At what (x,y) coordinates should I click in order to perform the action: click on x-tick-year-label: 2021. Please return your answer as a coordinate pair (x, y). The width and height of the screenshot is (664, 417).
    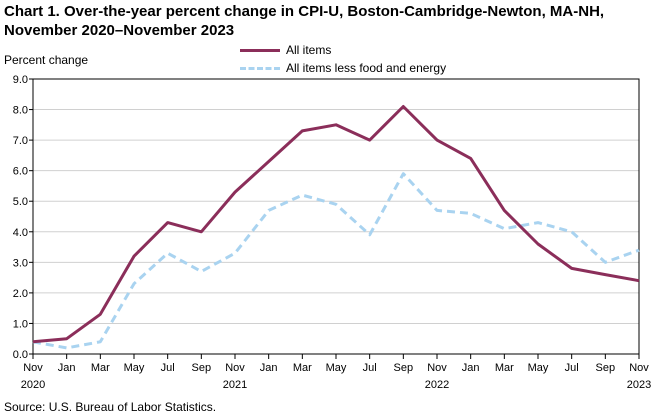
    Looking at the image, I should click on (235, 385).